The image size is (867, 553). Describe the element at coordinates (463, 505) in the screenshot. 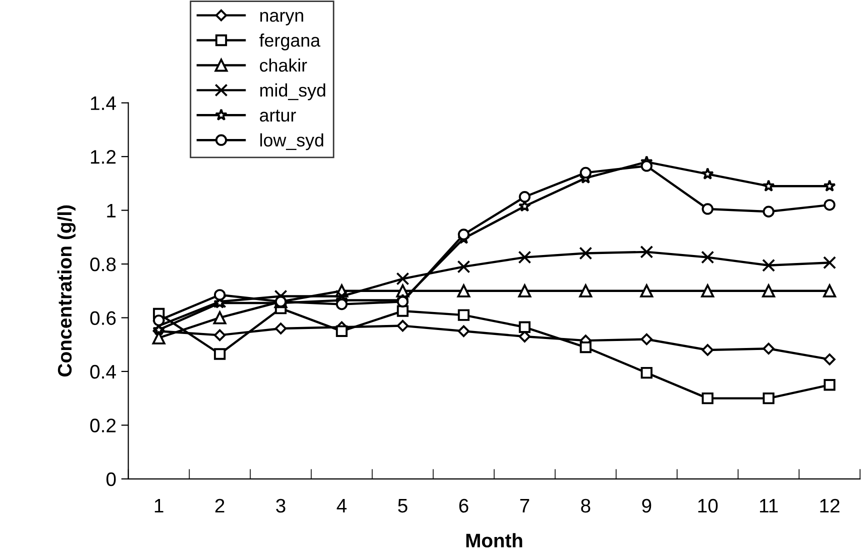

I see `x-tick-label: 6` at that location.